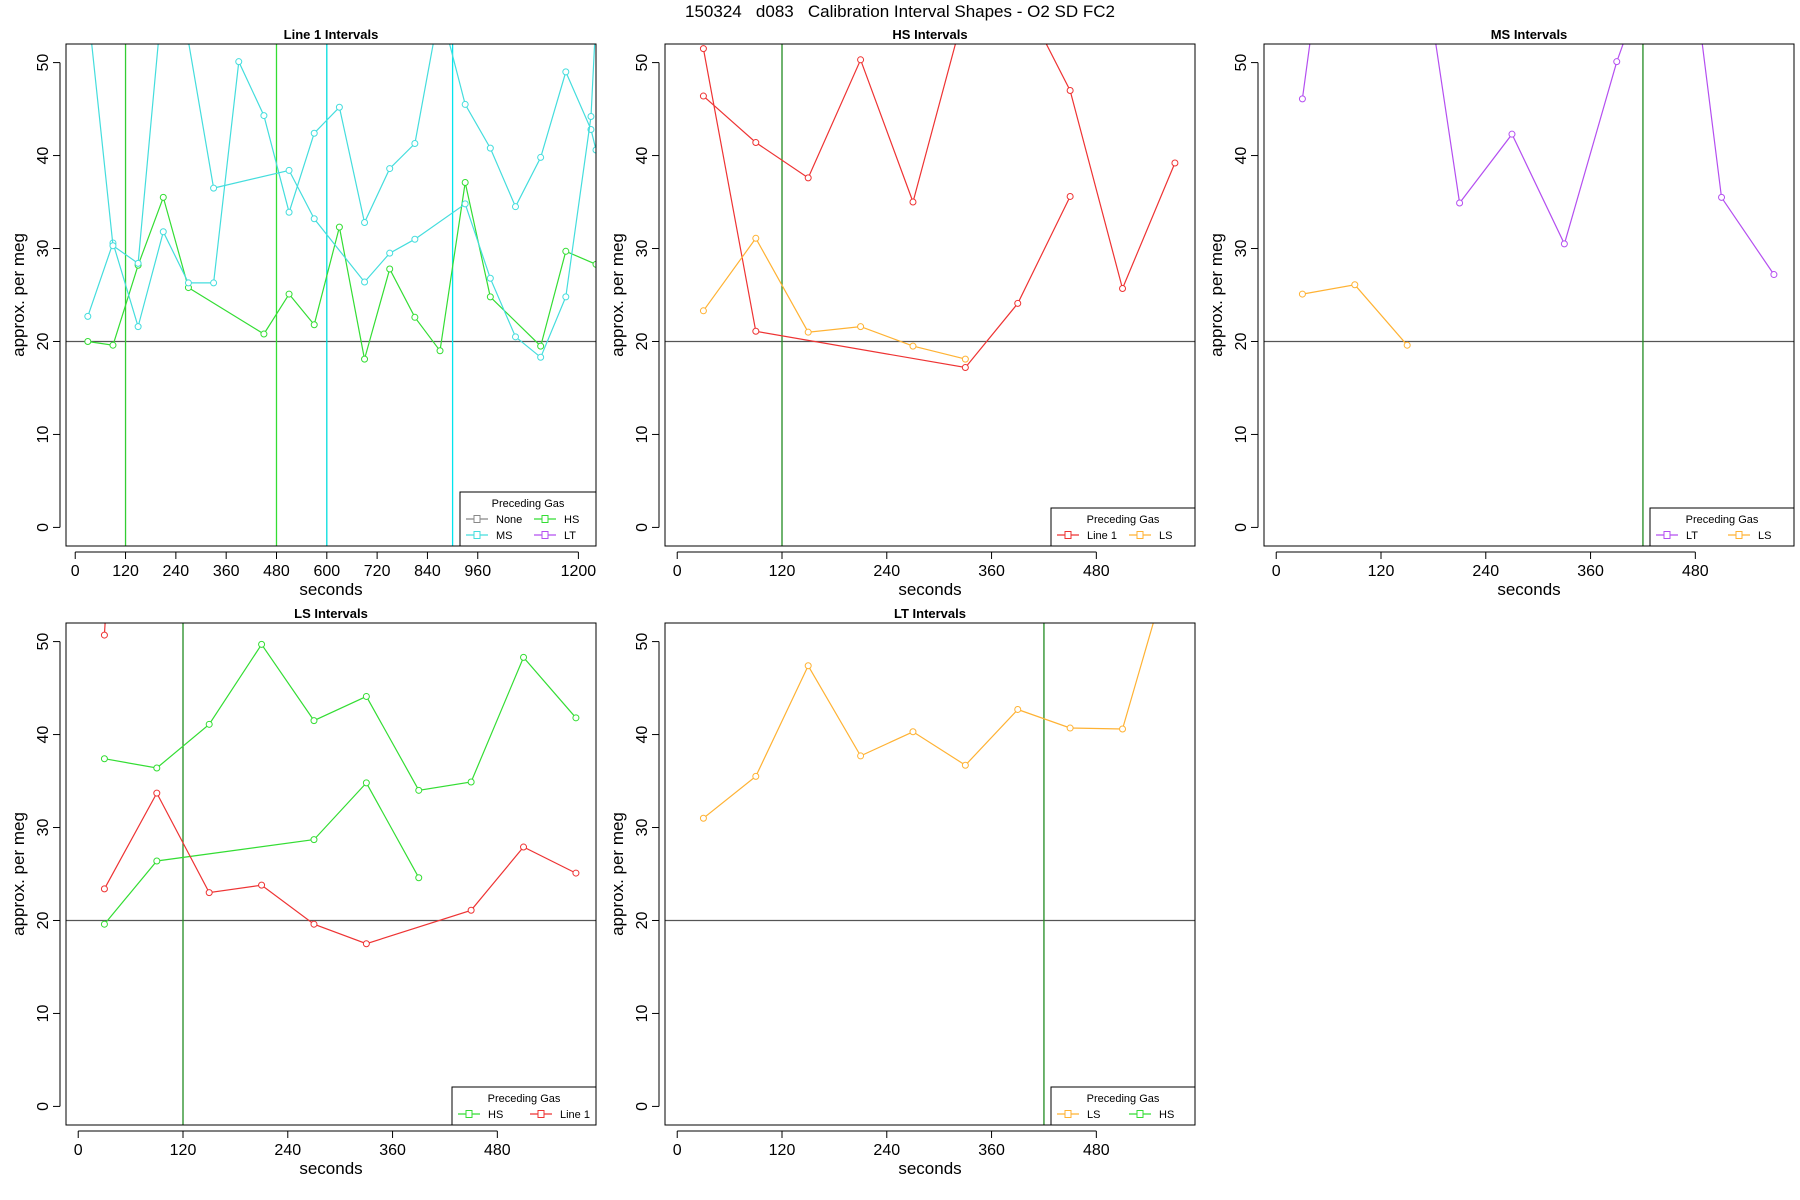 The height and width of the screenshot is (1200, 1800). Describe the element at coordinates (570, 536) in the screenshot. I see `legend-label-lt: LT` at that location.